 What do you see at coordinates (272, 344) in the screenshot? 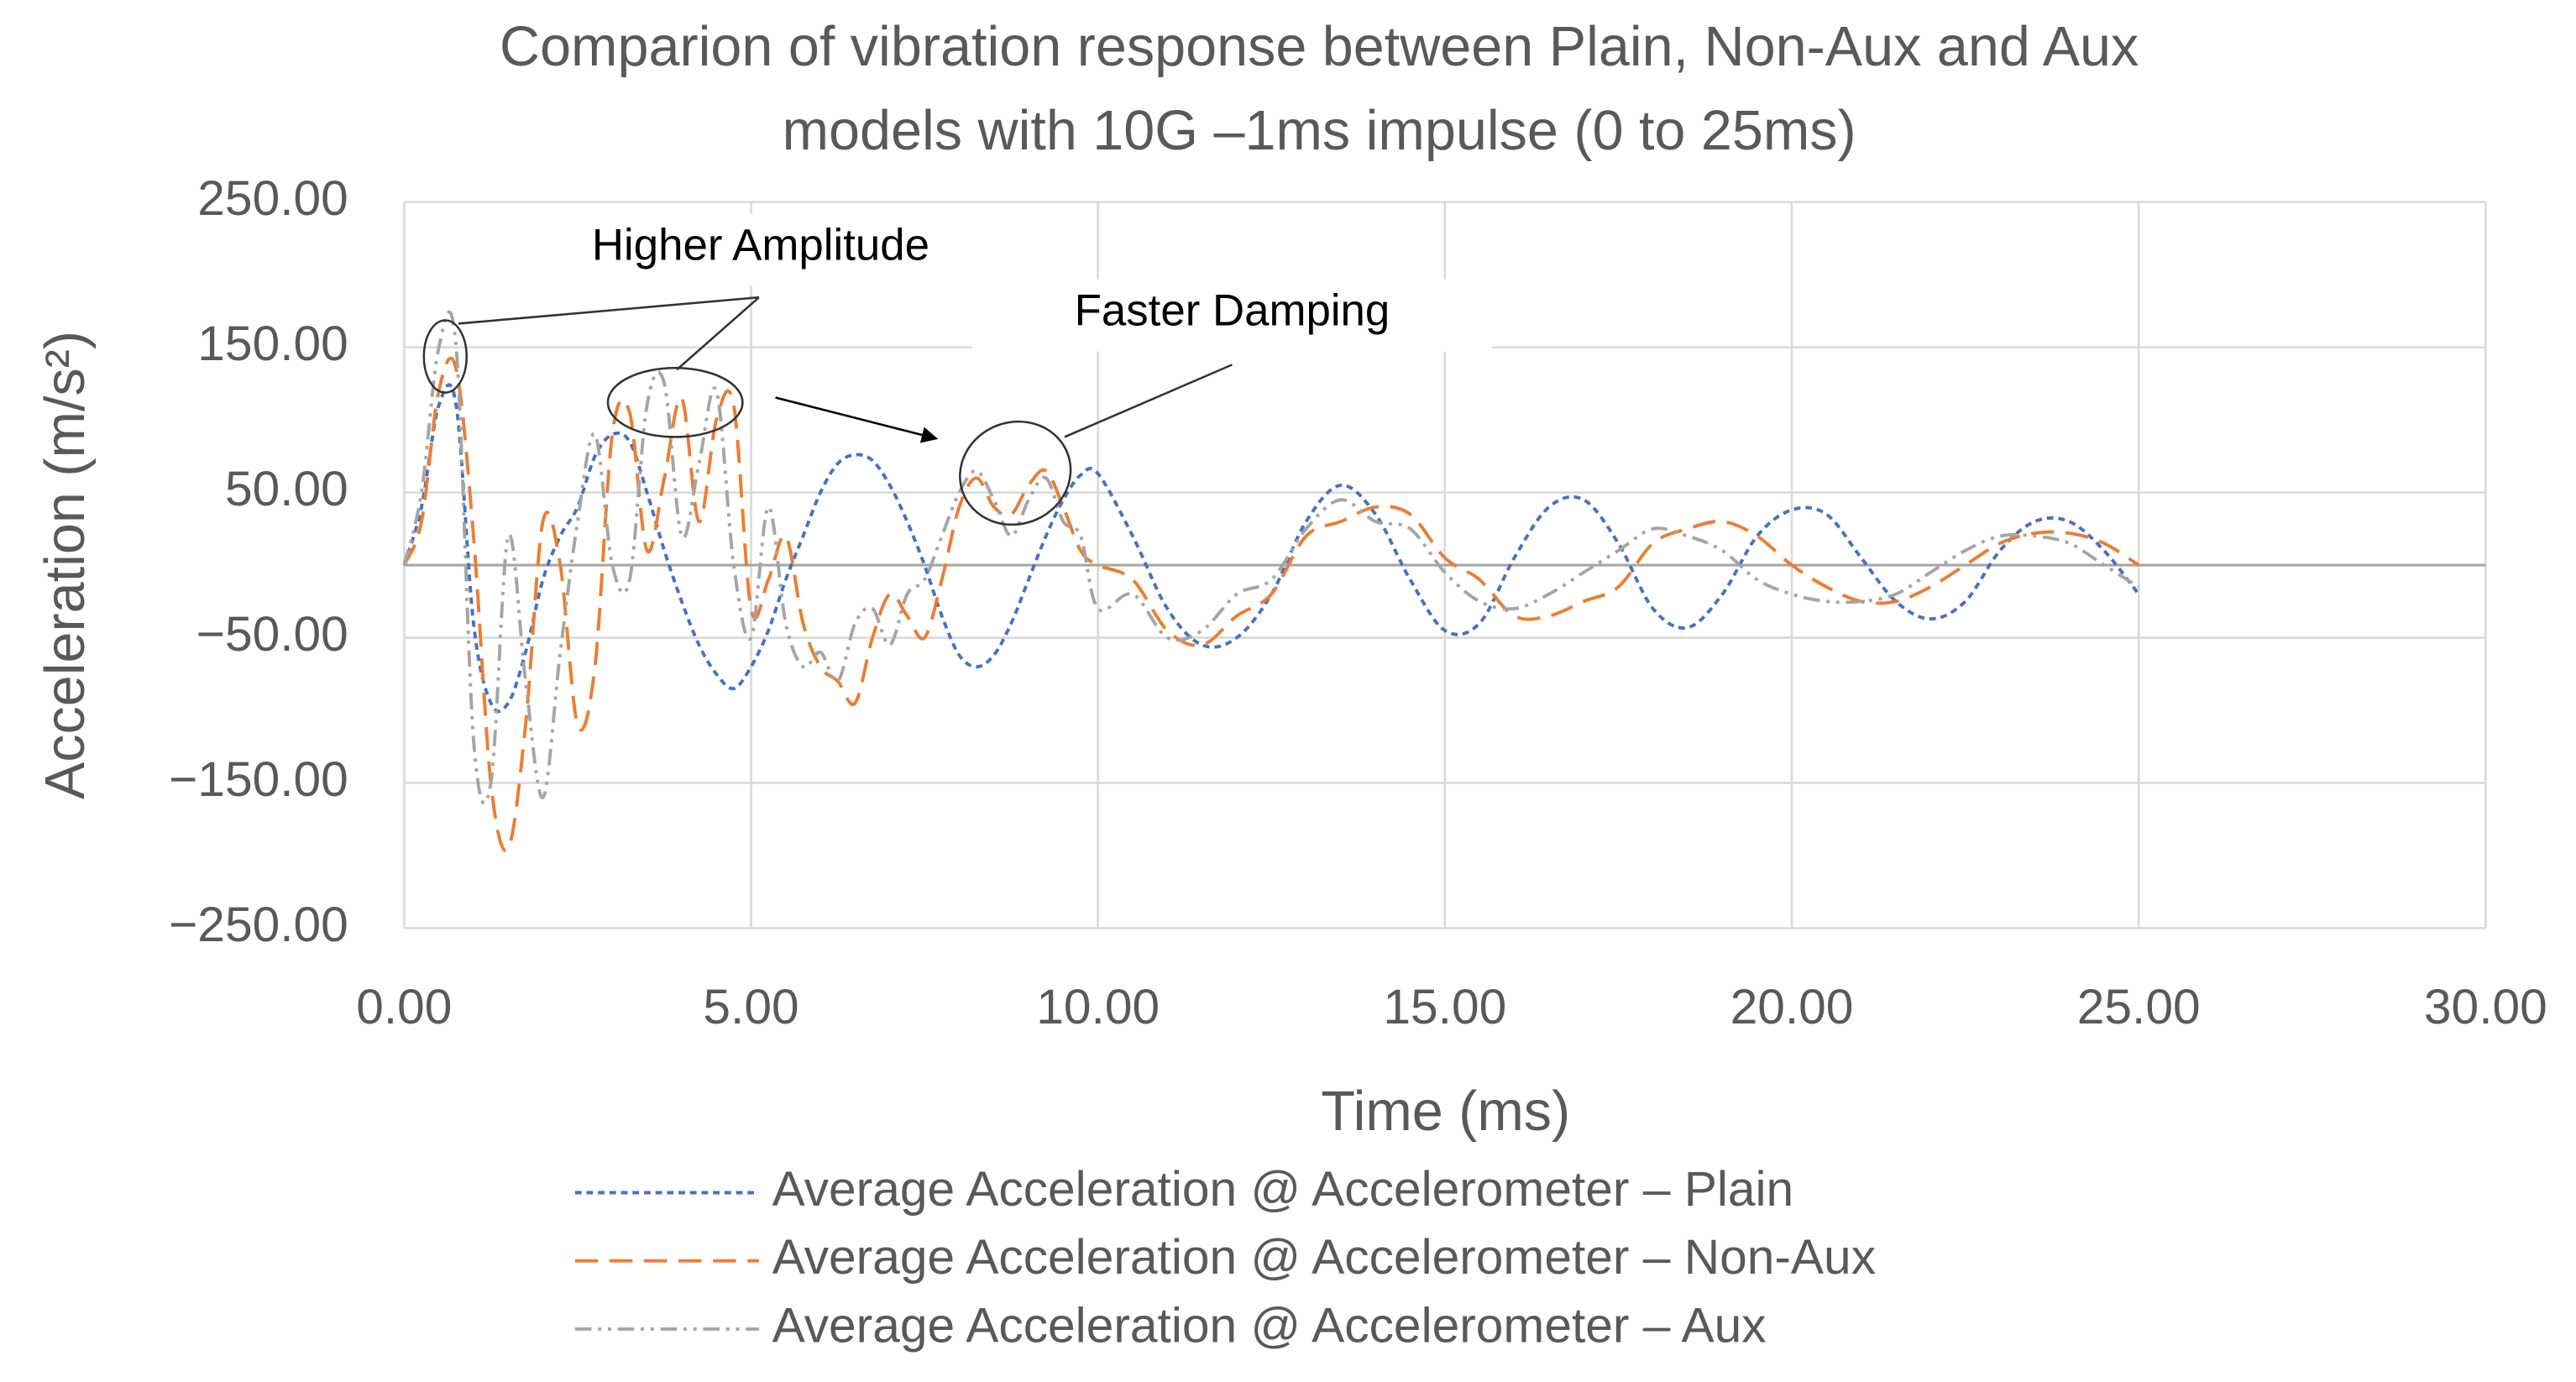
I see `y-tick-label: 150.00` at bounding box center [272, 344].